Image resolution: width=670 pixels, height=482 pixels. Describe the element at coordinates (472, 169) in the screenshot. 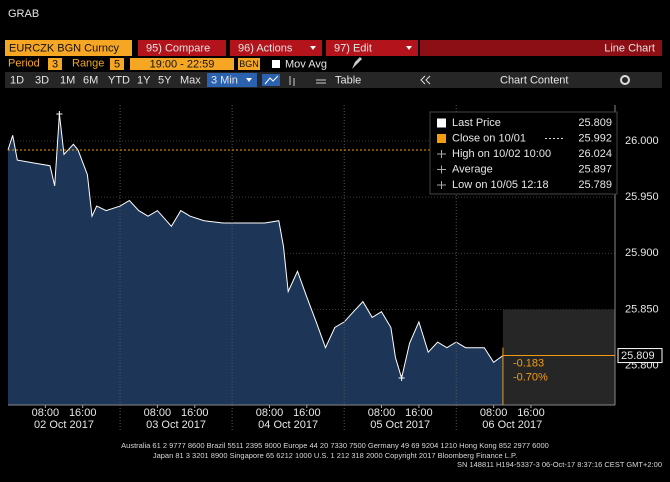

I see `legend-label: Average` at that location.